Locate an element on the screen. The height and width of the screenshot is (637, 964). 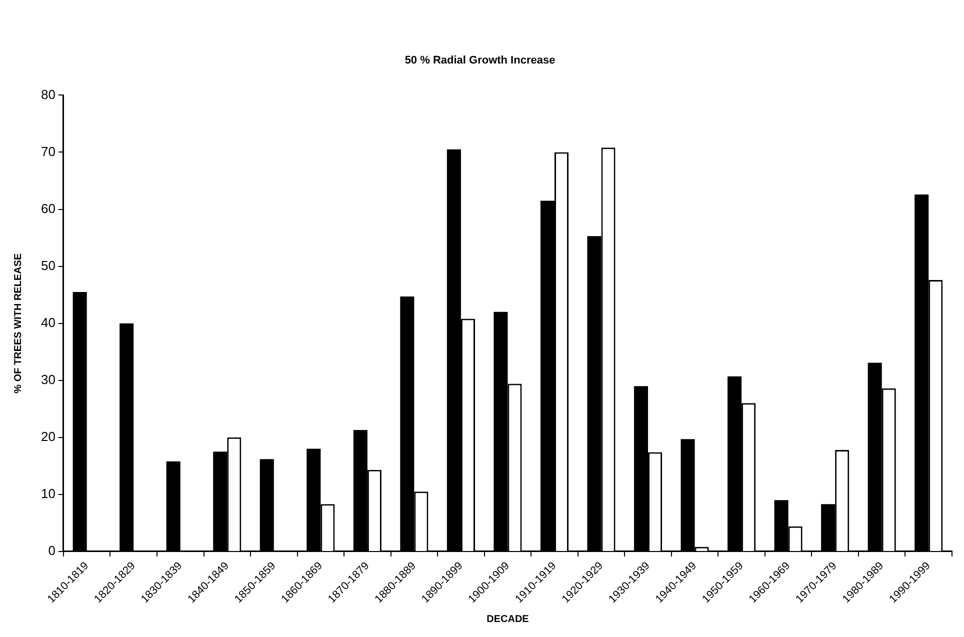
y-tick-label: 20 is located at coordinates (48, 436).